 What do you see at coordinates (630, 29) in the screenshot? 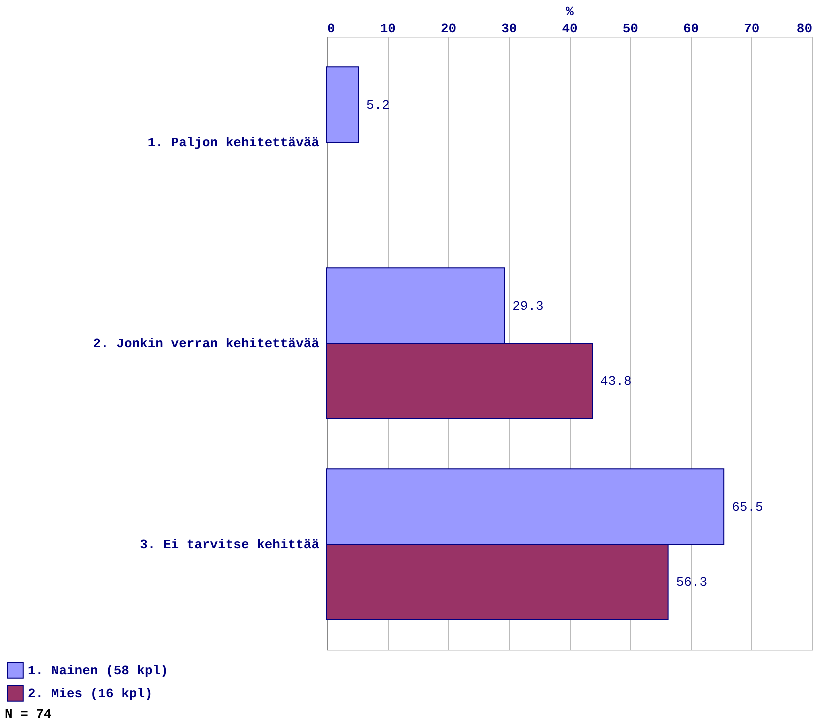
I see `x-tick-label: 50` at bounding box center [630, 29].